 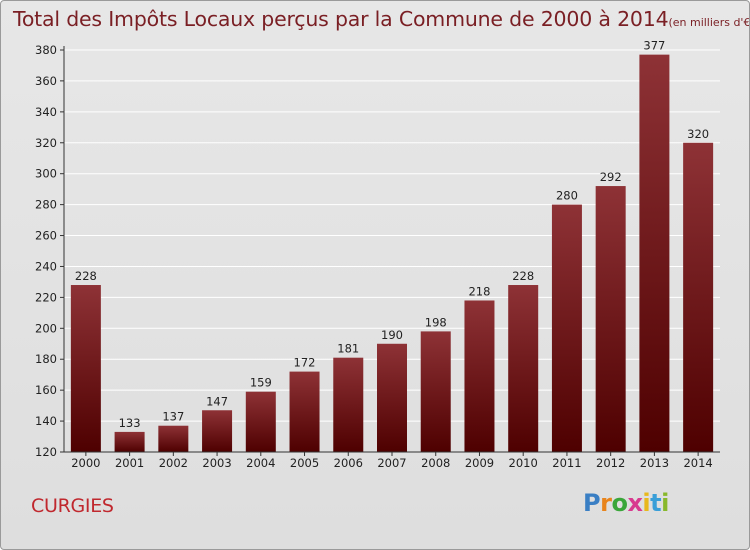 What do you see at coordinates (305, 363) in the screenshot?
I see `bar-value-label: 172` at bounding box center [305, 363].